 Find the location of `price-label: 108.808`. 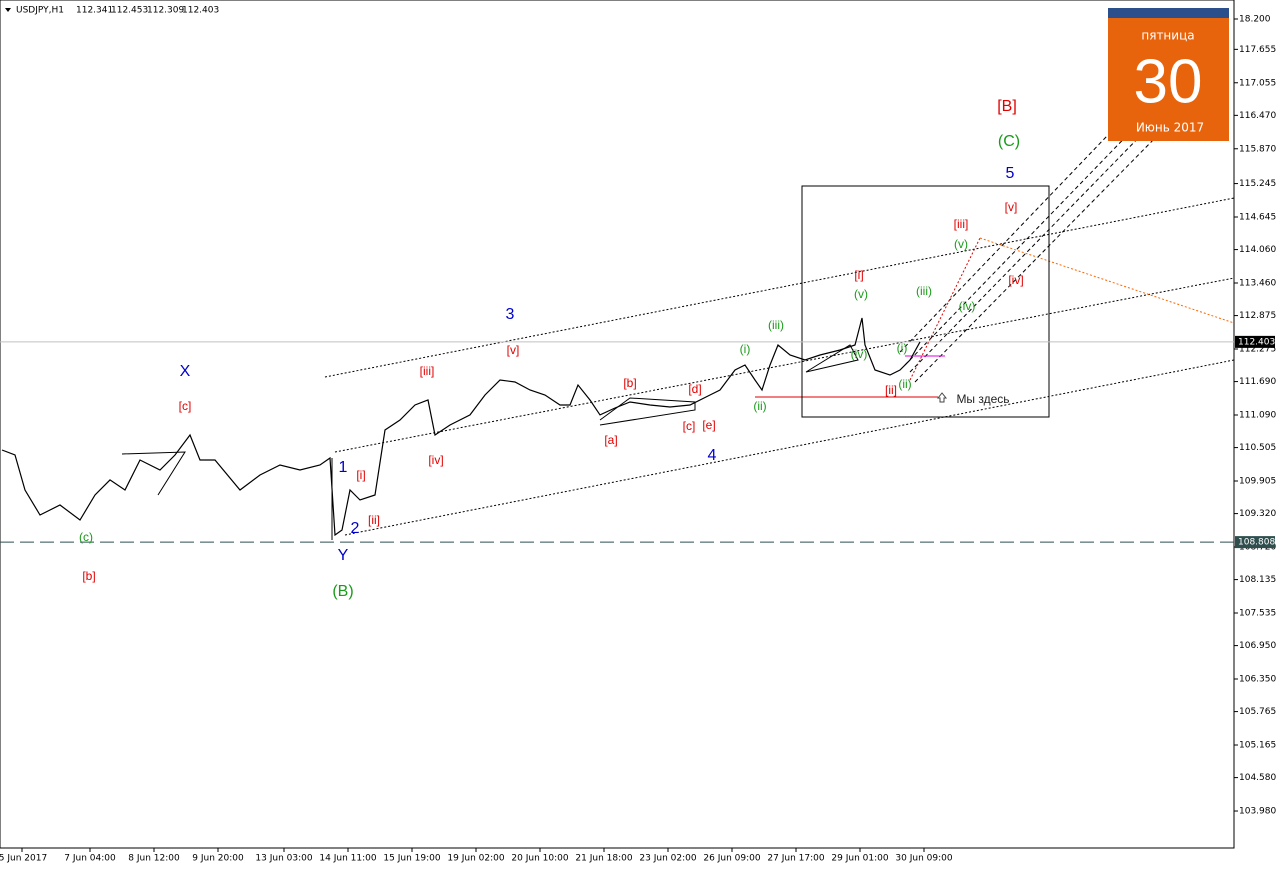

price-label: 108.808 is located at coordinates (1256, 543).